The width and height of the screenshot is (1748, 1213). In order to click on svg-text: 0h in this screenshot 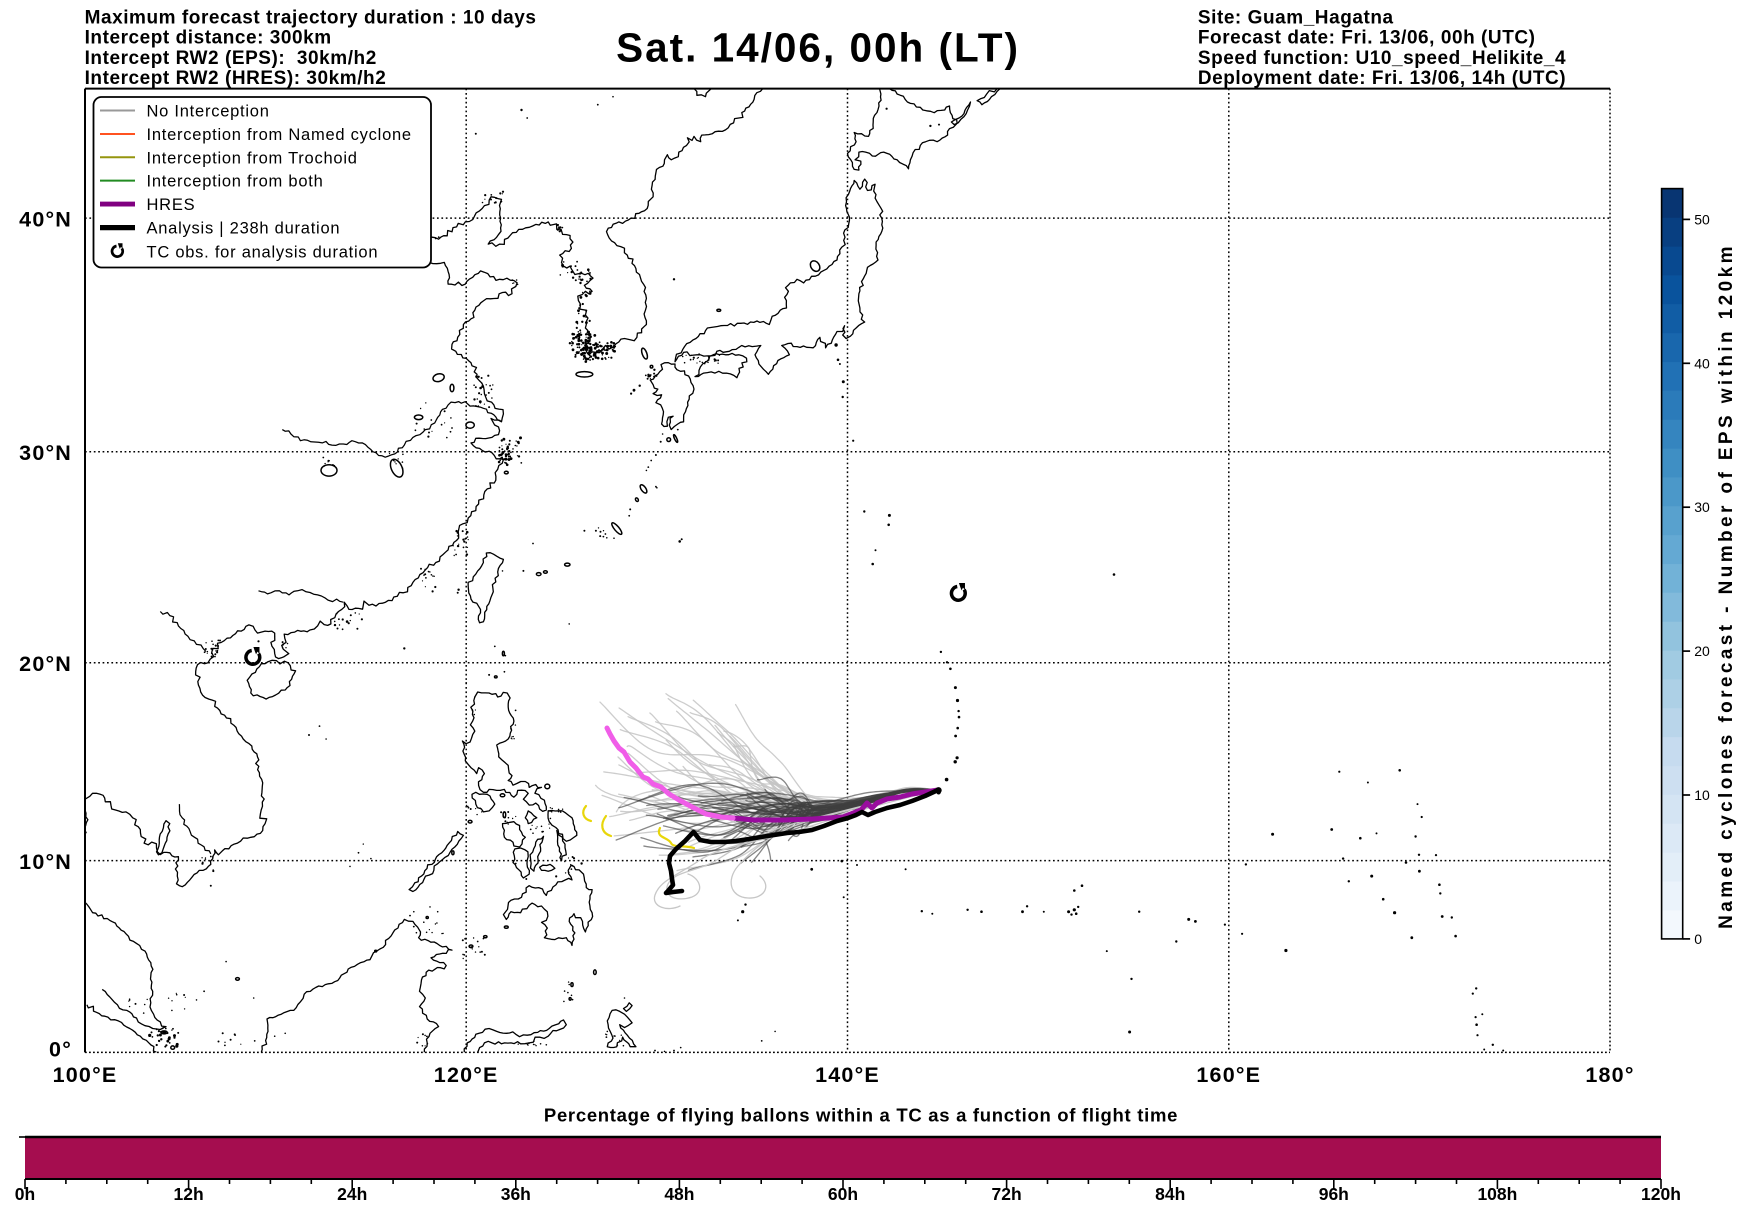, I will do `click(25, 1194)`.